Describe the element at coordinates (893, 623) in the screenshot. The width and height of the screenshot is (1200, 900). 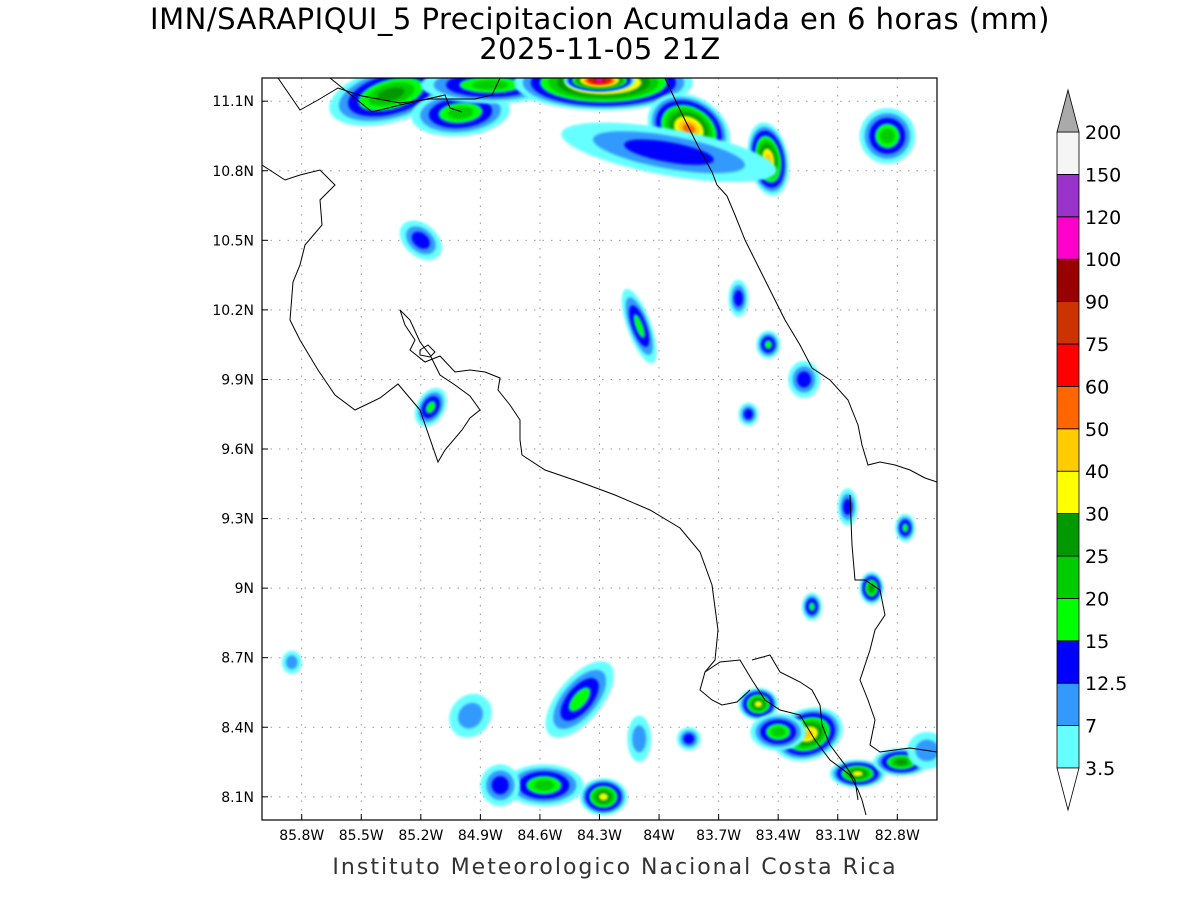
I see `bocas-del-toro-coast` at that location.